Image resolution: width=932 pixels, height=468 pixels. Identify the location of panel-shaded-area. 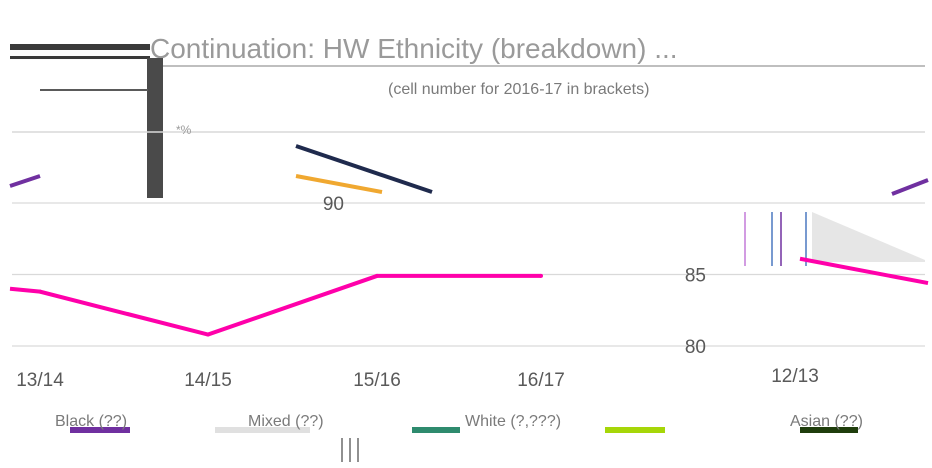
(868, 237).